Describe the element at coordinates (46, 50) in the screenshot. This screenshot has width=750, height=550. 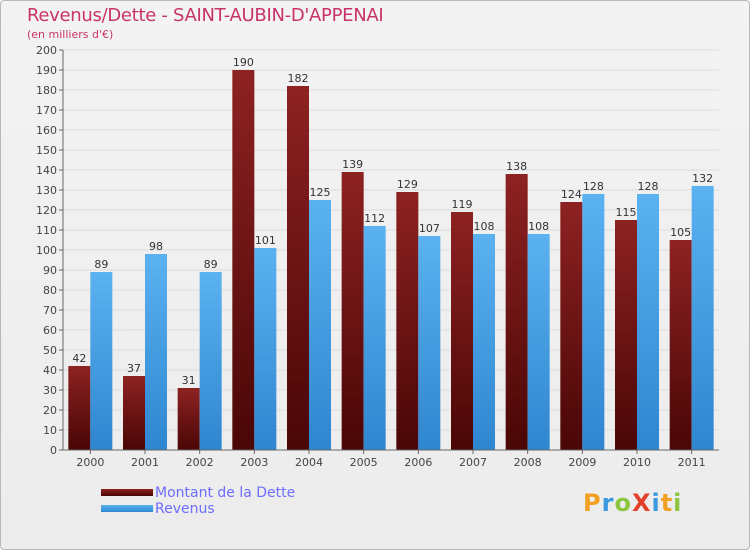
I see `y-tick-label: 200` at that location.